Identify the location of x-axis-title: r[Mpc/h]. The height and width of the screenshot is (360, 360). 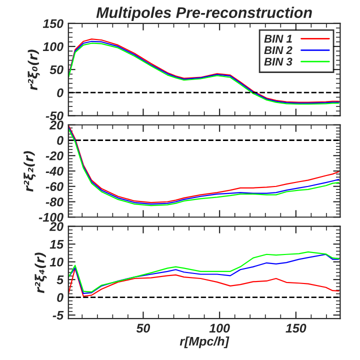
(205, 342).